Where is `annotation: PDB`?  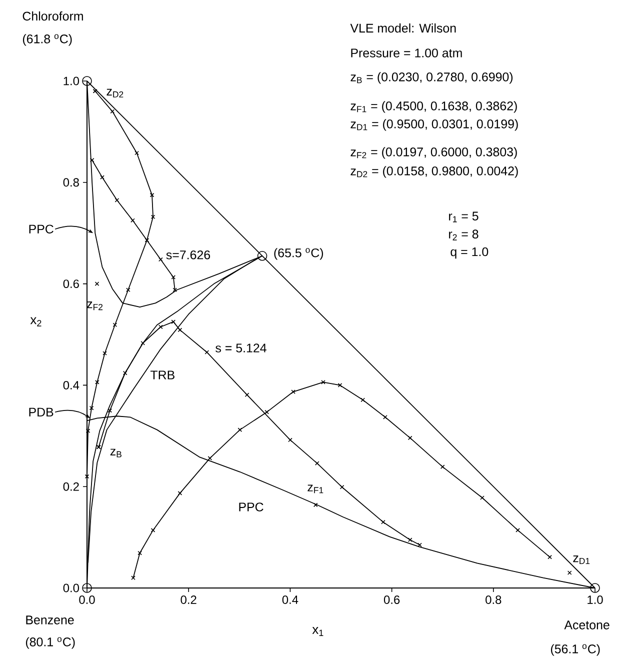
annotation: PDB is located at coordinates (41, 412).